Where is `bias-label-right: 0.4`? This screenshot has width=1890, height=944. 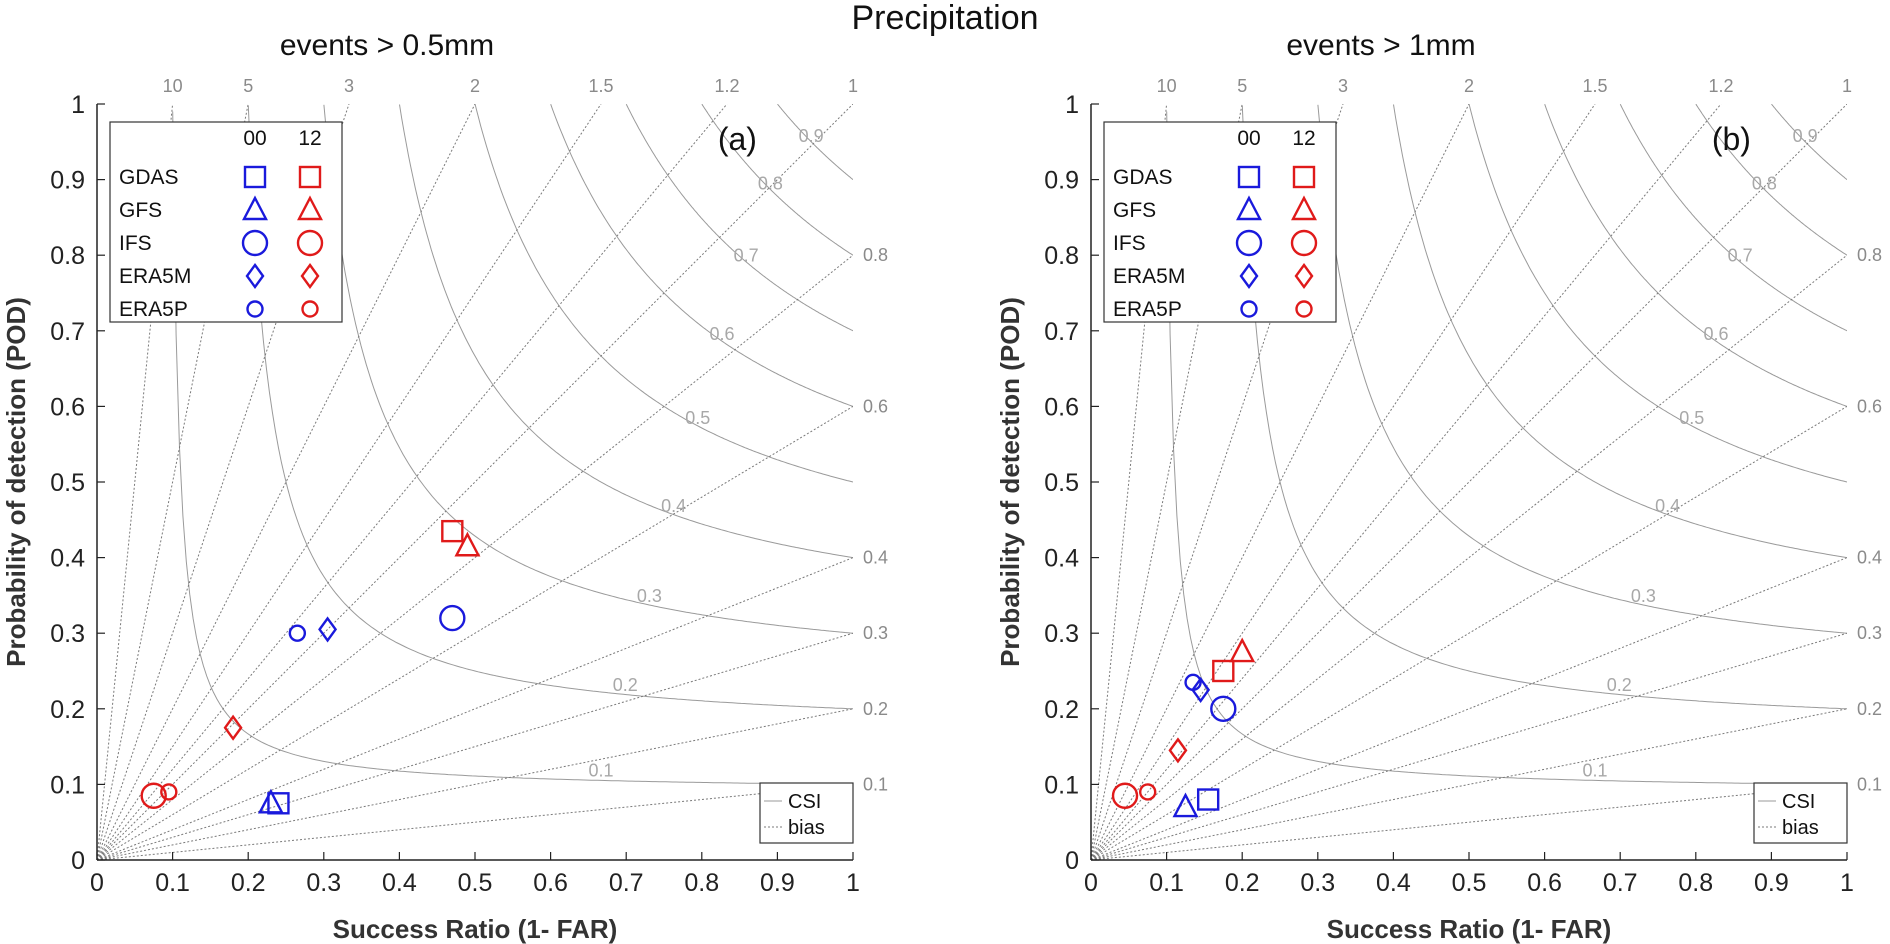
bias-label-right: 0.4 is located at coordinates (1869, 558).